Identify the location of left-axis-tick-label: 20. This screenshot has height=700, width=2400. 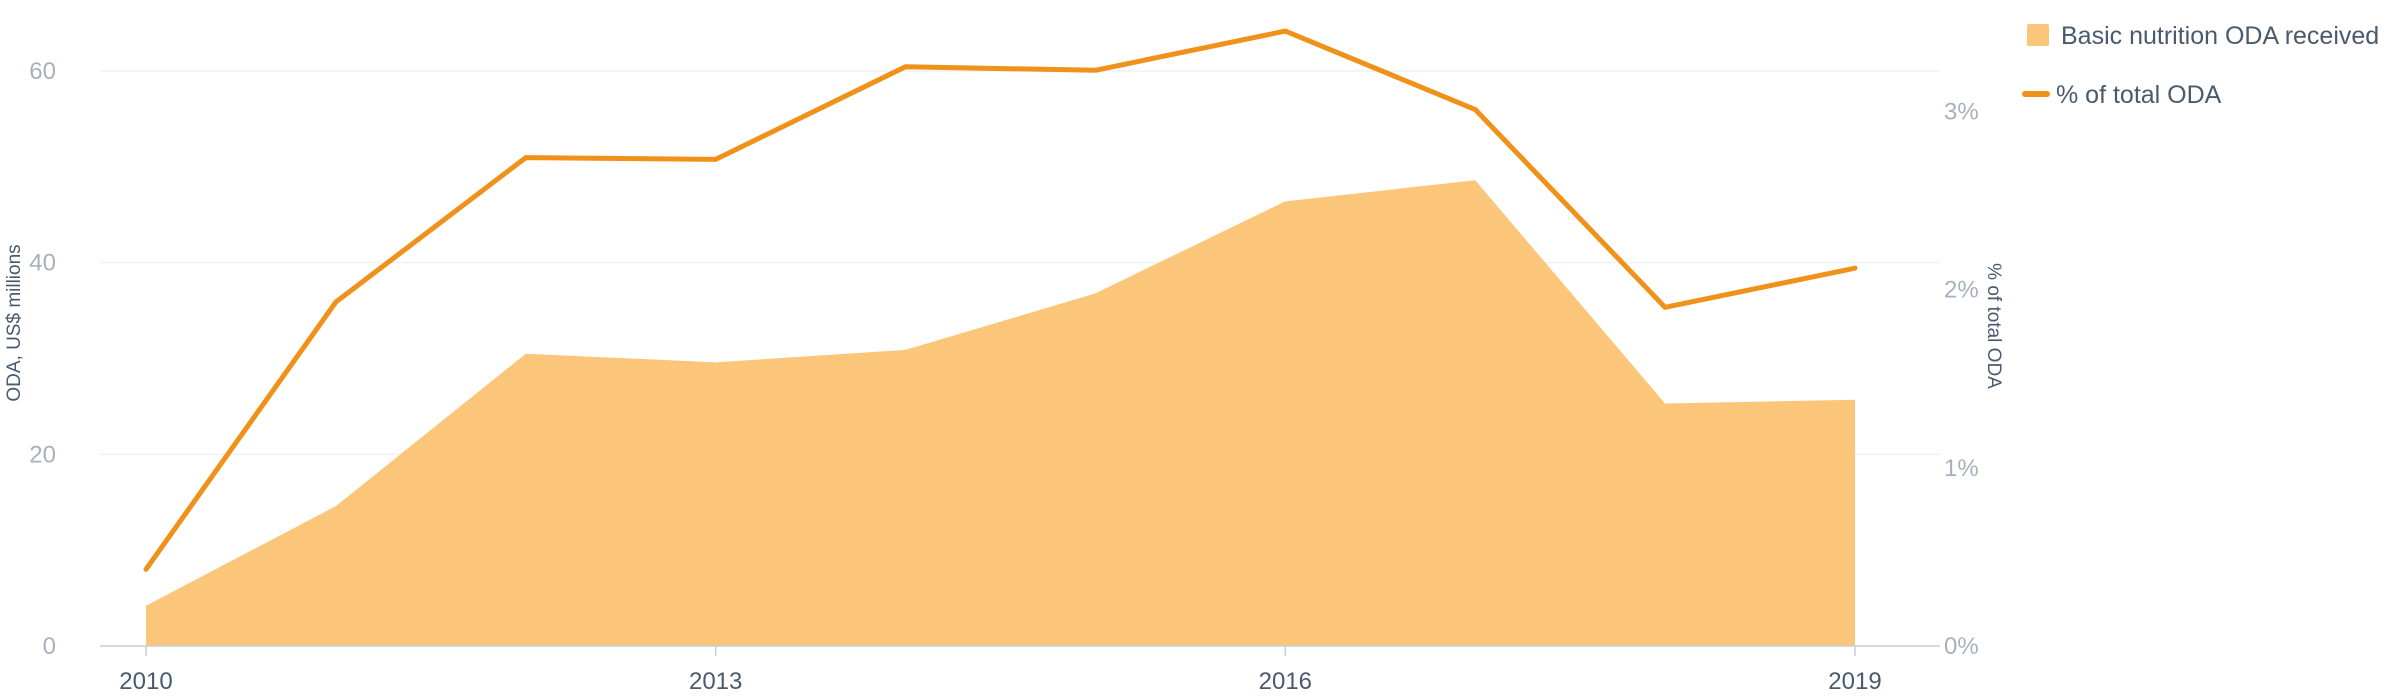
(42, 454).